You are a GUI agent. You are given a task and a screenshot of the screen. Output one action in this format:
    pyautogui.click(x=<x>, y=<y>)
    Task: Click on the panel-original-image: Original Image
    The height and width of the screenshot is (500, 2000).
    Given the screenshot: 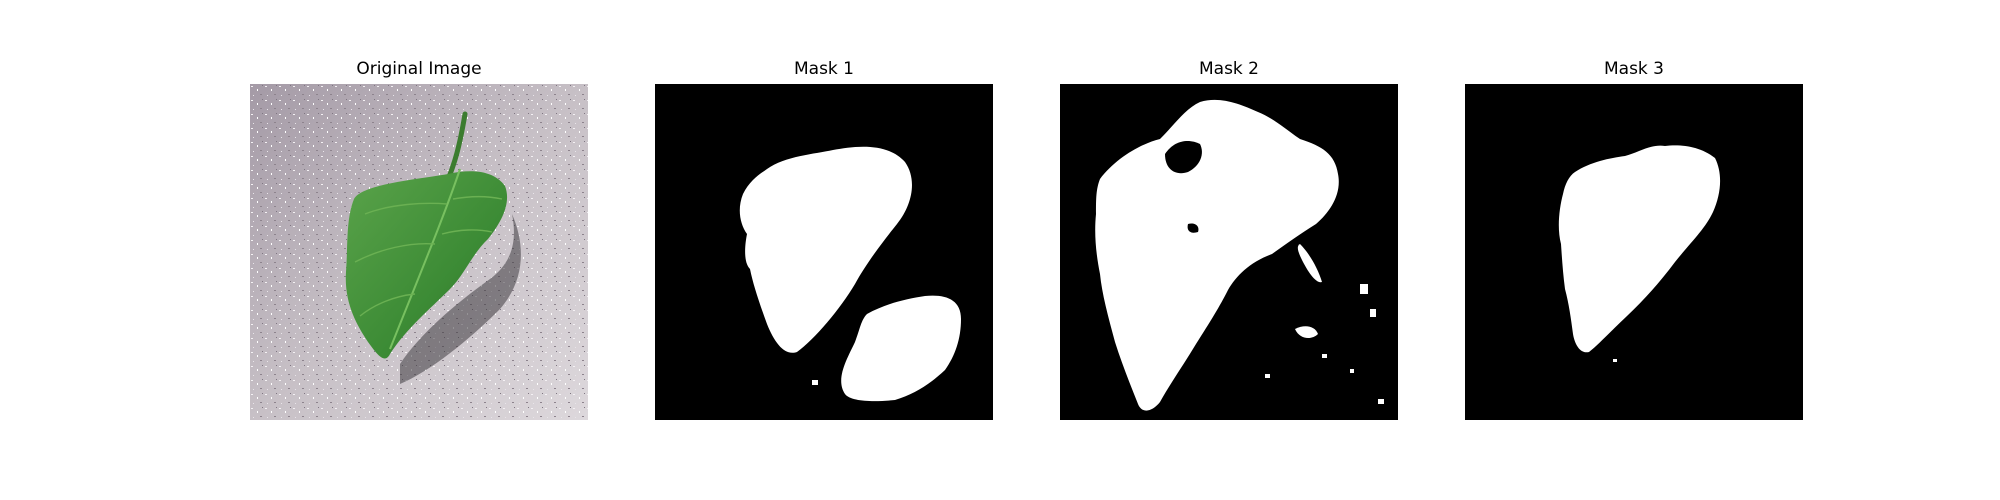 What is the action you would take?
    pyautogui.click(x=419, y=238)
    